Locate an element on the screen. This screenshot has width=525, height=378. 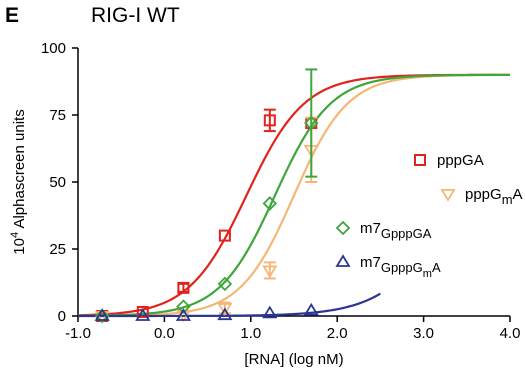
x-tick-label: 3.0 is located at coordinates (423, 333).